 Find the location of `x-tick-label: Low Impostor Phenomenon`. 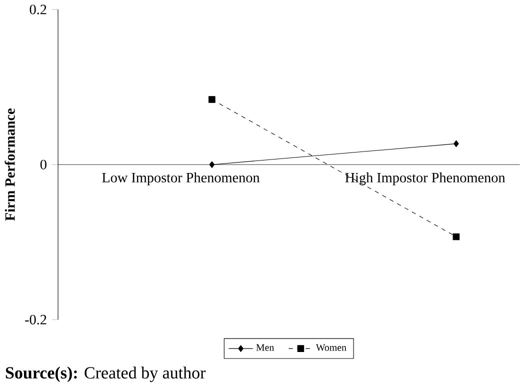

x-tick-label: Low Impostor Phenomenon is located at coordinates (181, 179).